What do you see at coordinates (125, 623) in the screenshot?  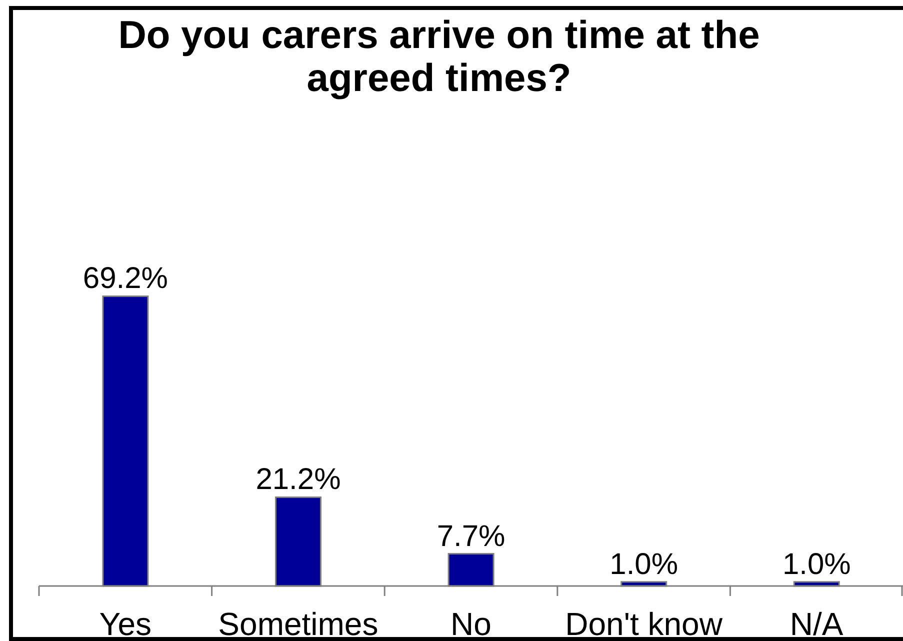 I see `x-tick-label: Yes` at bounding box center [125, 623].